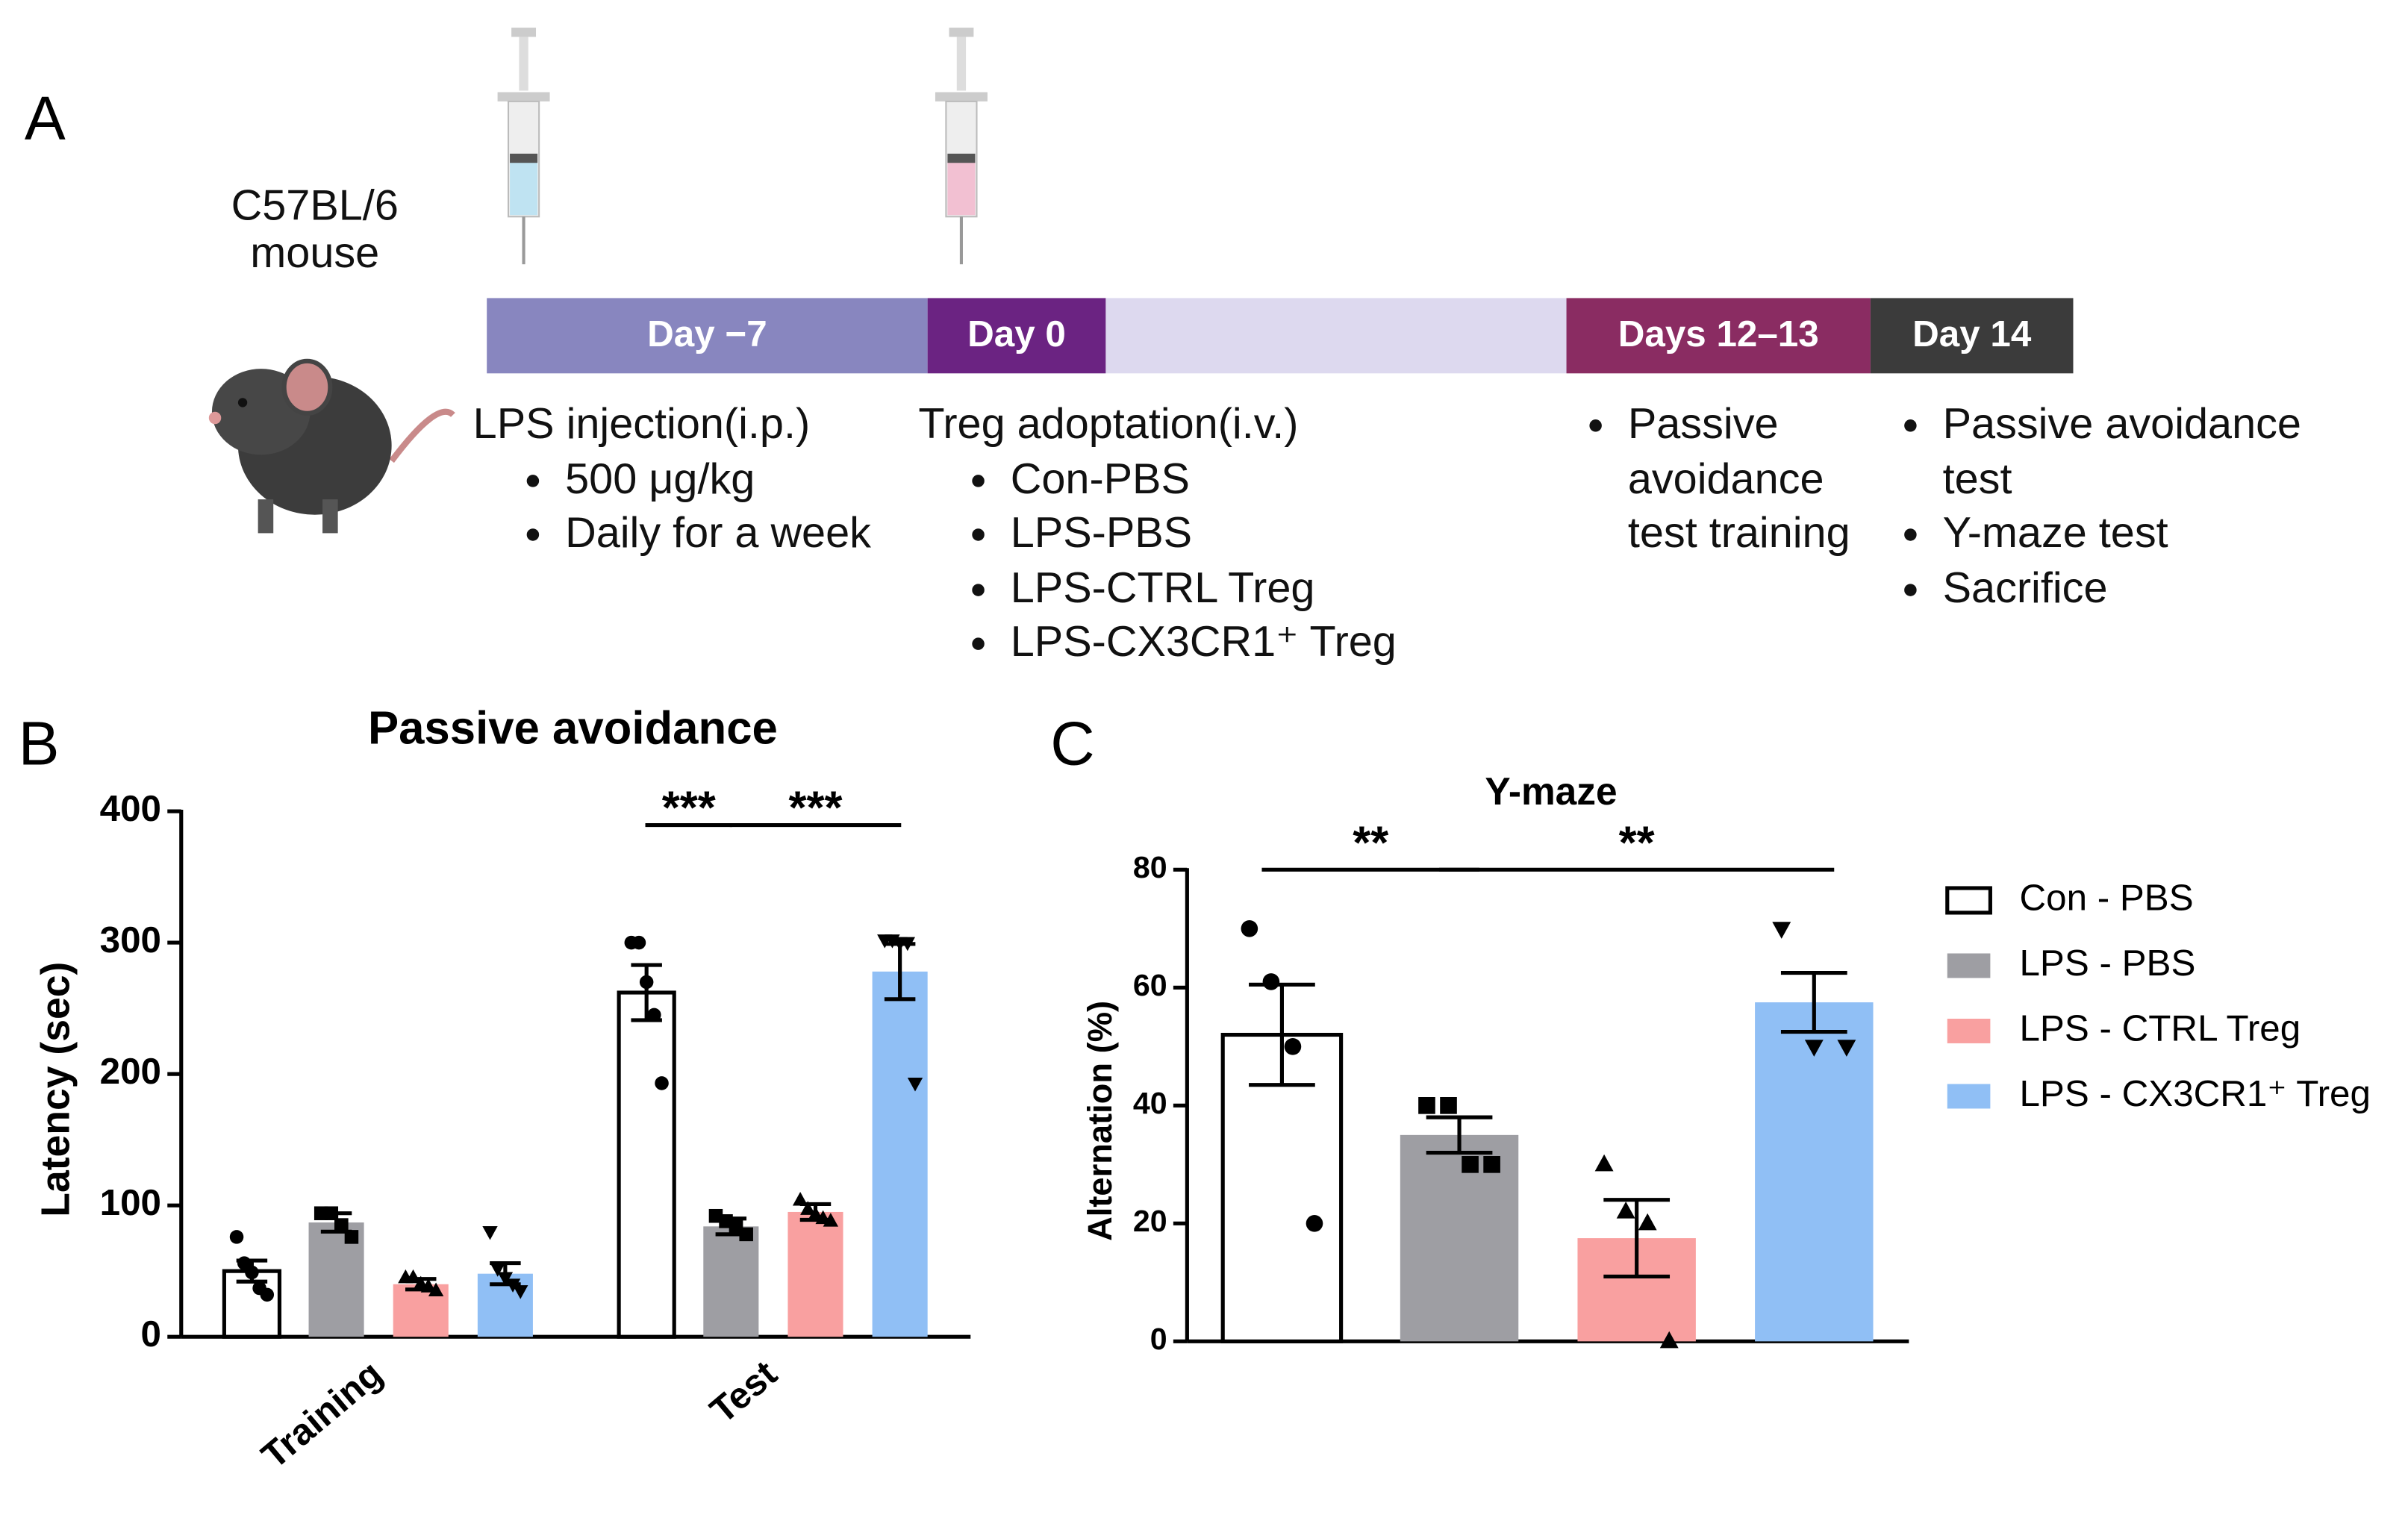  I want to click on mouse-label: C57BL/6 mouse, so click(315, 229).